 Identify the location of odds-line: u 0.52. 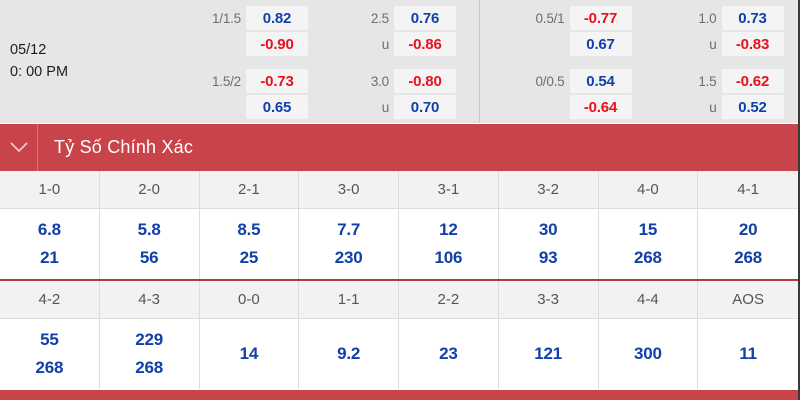
(708, 107).